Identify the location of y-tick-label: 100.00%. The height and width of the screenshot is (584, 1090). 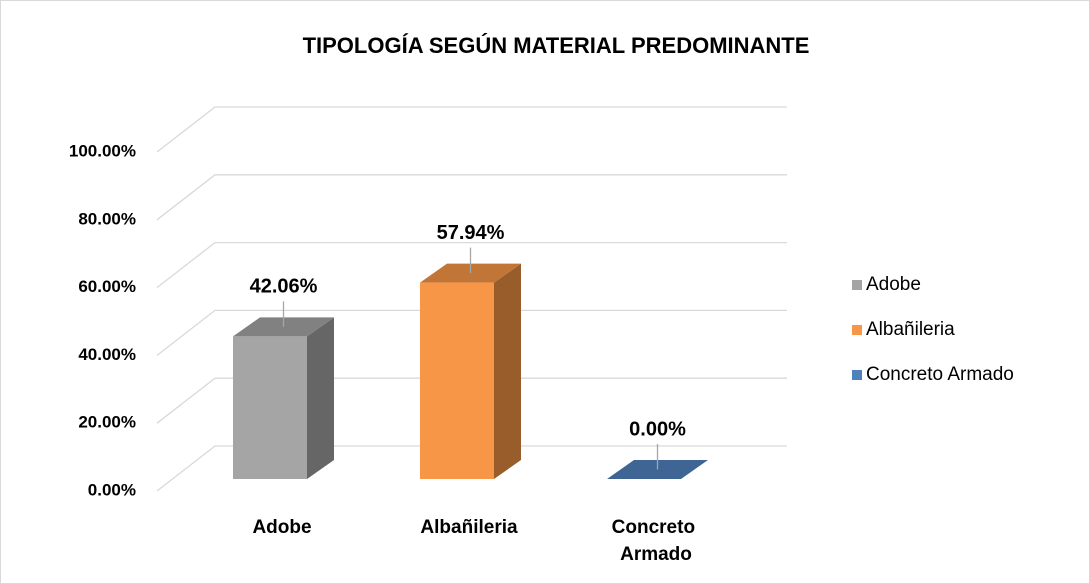
(102, 150).